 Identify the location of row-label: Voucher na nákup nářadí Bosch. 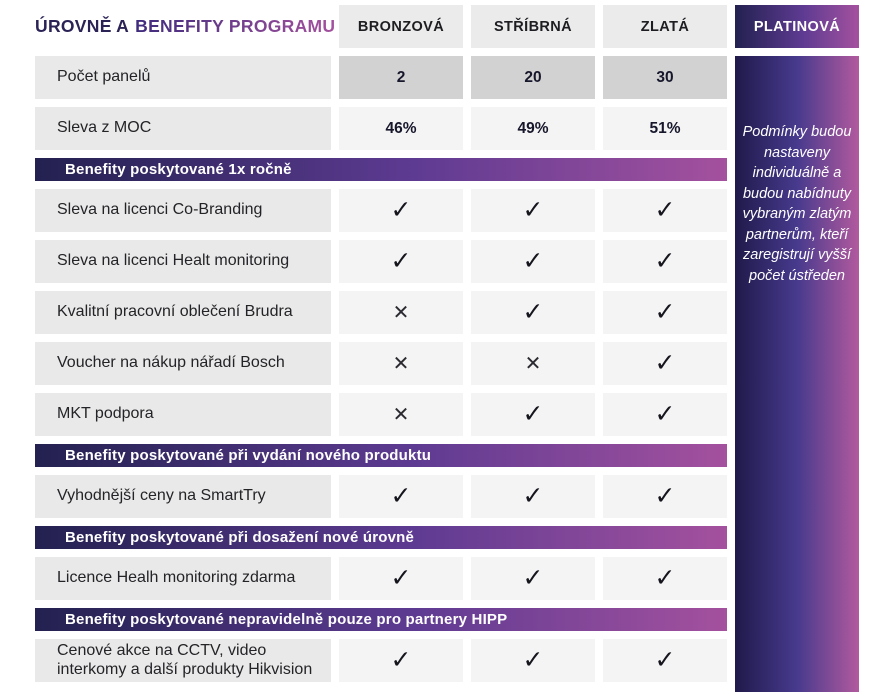
(183, 363).